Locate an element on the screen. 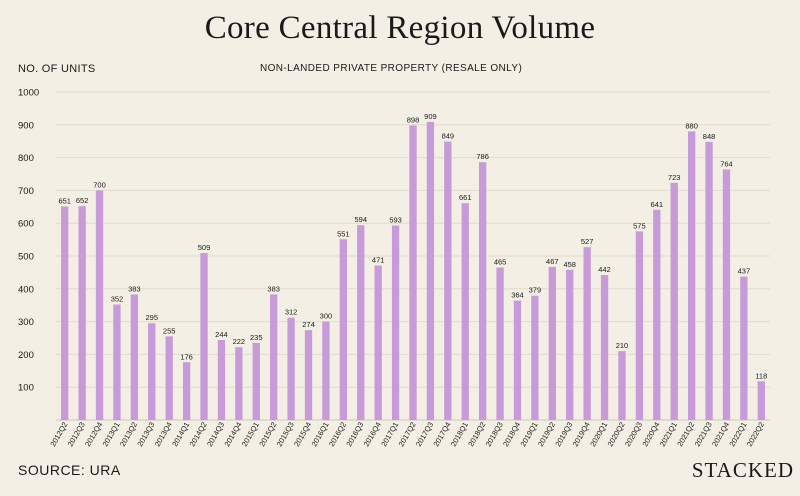 Image resolution: width=800 pixels, height=496 pixels. y-tick-label: 700 is located at coordinates (26, 191).